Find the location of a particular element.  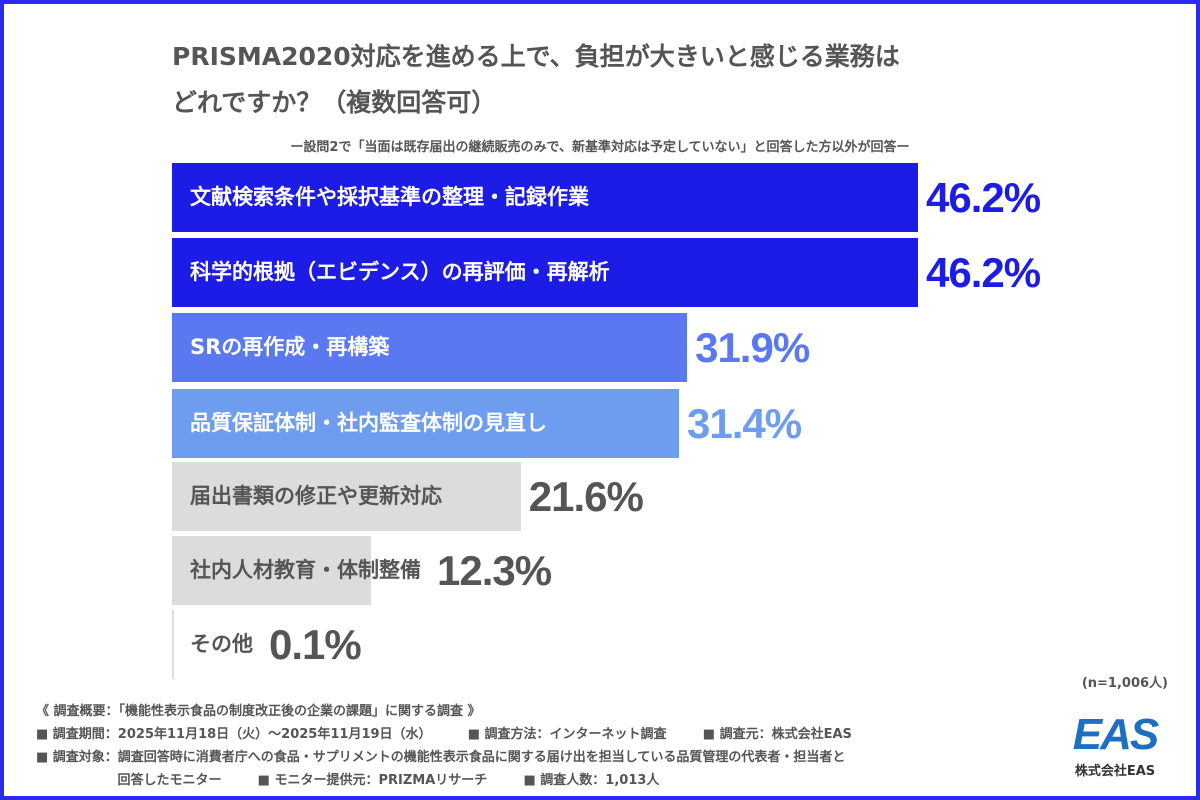

sample-size: (n=1,006人) is located at coordinates (1124, 683).